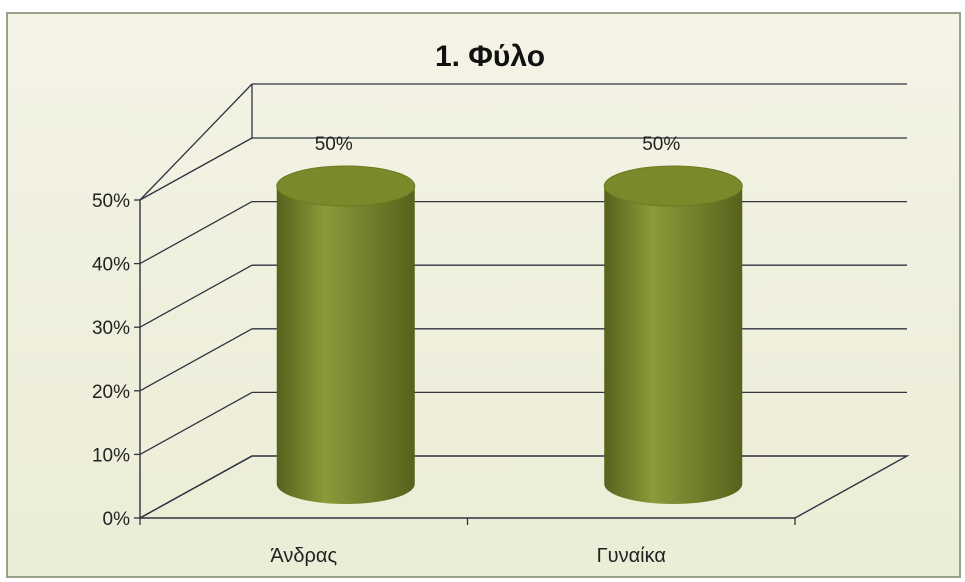  I want to click on chart-title: 1. Φύλο, so click(490, 56).